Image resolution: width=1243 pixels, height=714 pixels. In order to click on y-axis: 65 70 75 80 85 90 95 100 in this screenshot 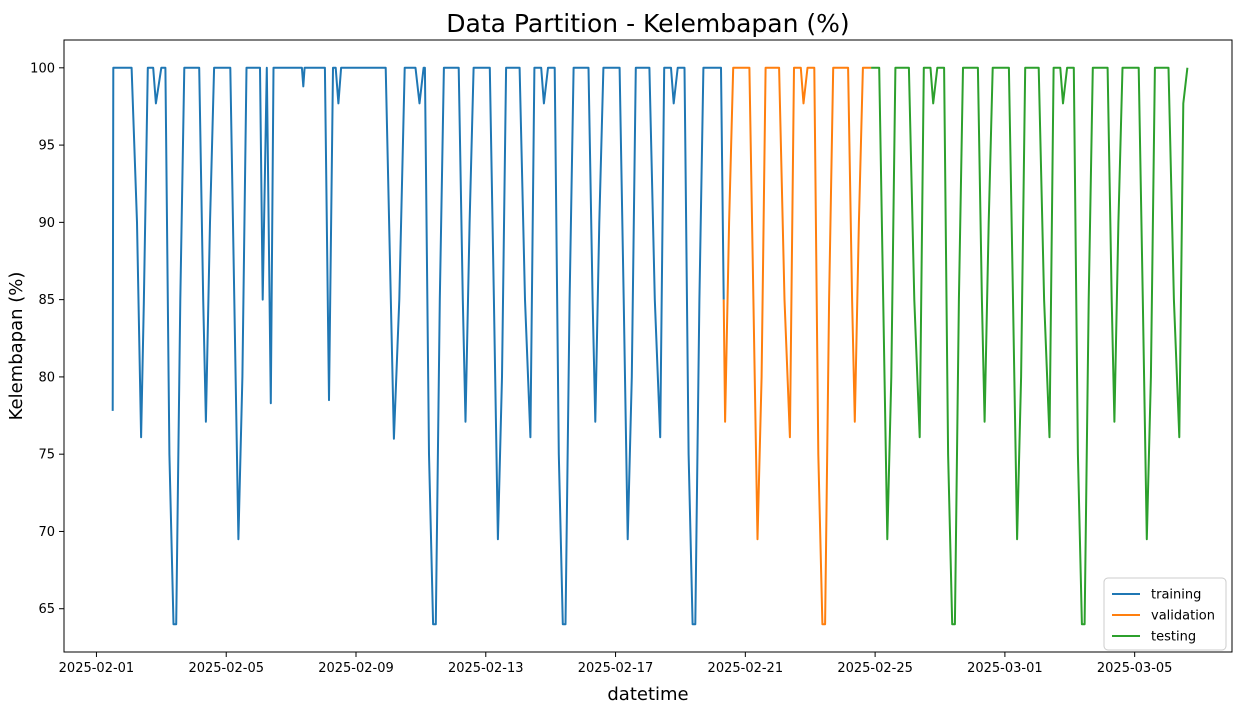, I will do `click(47, 339)`.